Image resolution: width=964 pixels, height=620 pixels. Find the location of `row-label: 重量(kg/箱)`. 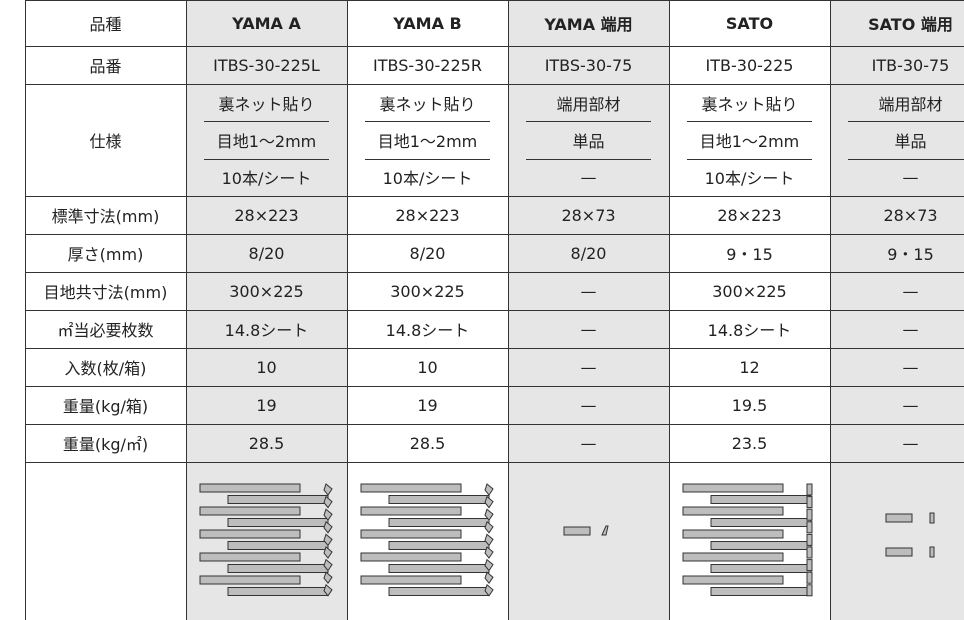

row-label: 重量(kg/箱) is located at coordinates (105, 406).